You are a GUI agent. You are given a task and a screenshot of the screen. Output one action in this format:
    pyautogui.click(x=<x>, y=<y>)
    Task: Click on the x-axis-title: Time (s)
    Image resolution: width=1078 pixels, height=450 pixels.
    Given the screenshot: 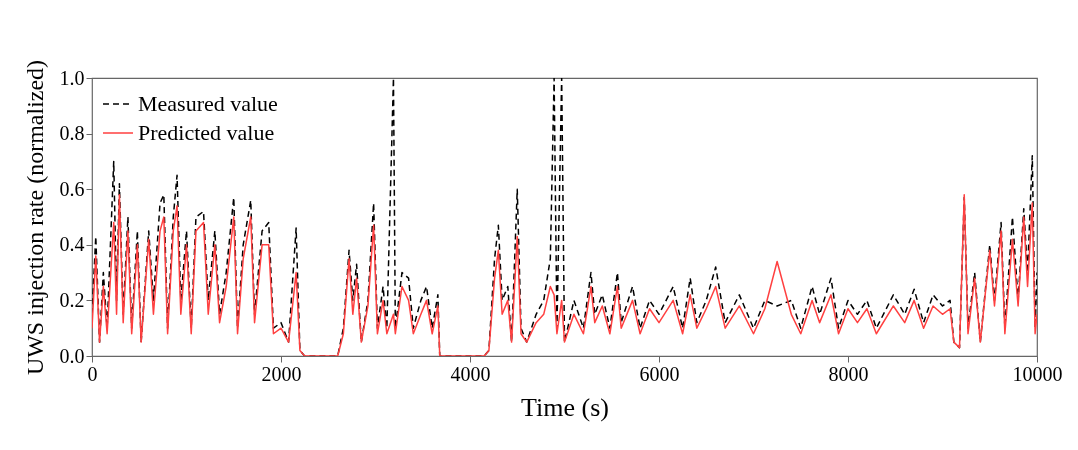 What is the action you would take?
    pyautogui.click(x=565, y=407)
    